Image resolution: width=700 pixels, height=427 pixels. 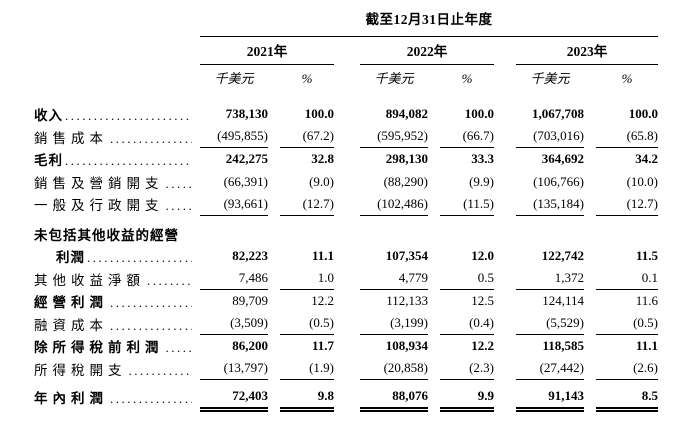 I want to click on row-label: 收入, so click(x=113, y=114).